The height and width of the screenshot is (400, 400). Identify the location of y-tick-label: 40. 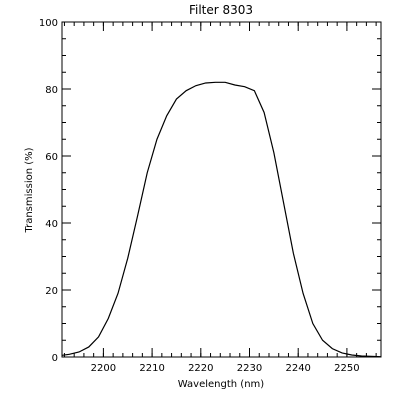
(51, 224).